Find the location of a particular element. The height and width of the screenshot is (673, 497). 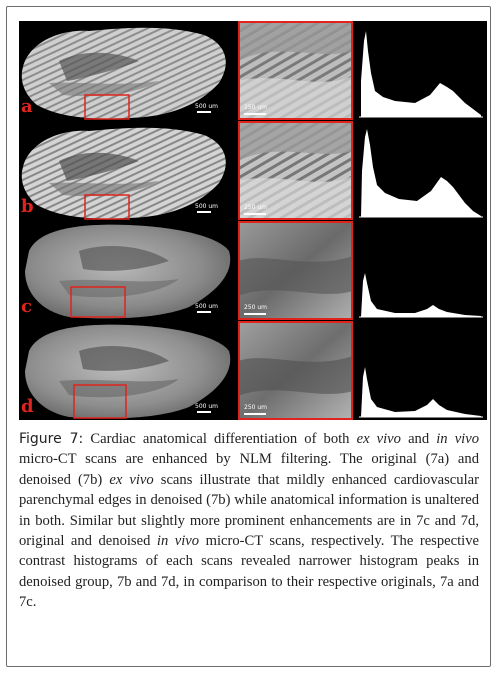

figure-label: Figure 7: is located at coordinates (51, 439).